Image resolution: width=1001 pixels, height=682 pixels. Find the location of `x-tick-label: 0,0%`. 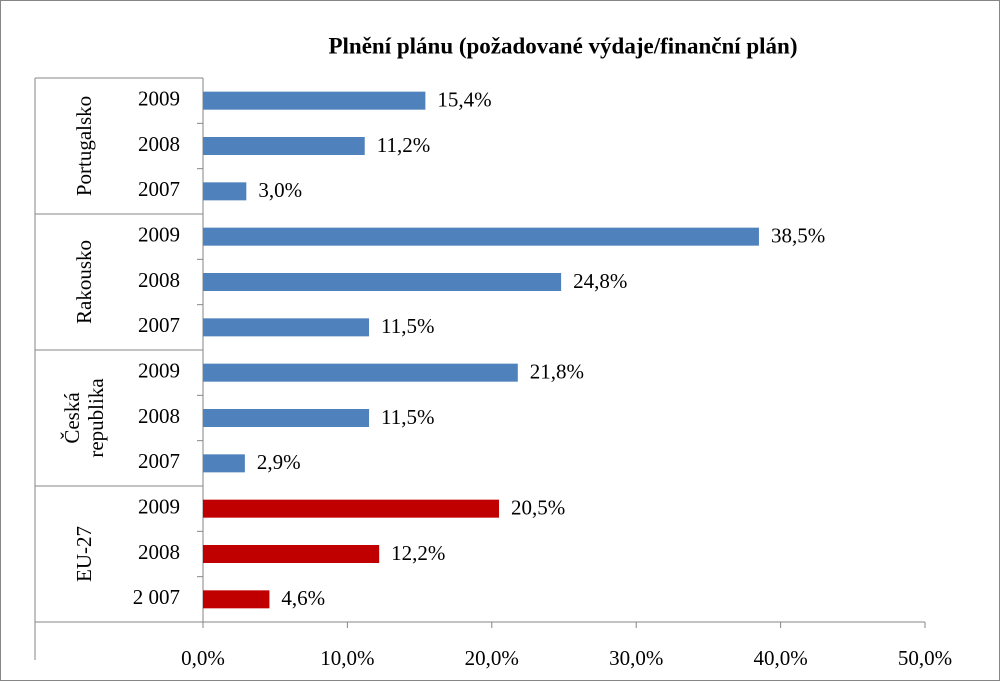

x-tick-label: 0,0% is located at coordinates (203, 658).